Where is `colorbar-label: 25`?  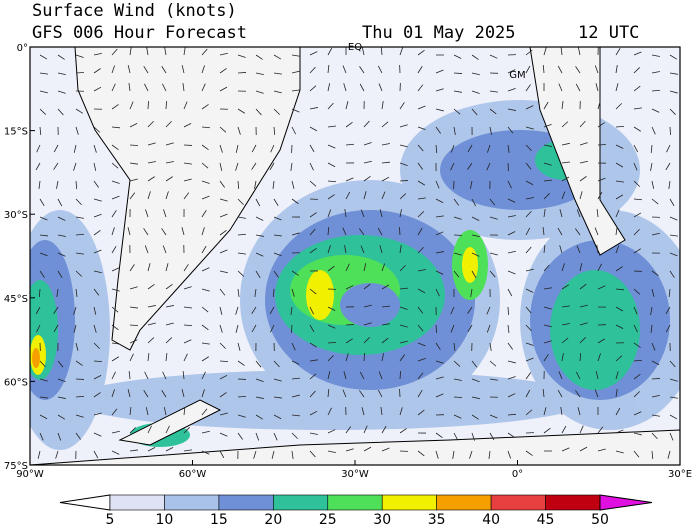
colorbar-label: 25 is located at coordinates (328, 518).